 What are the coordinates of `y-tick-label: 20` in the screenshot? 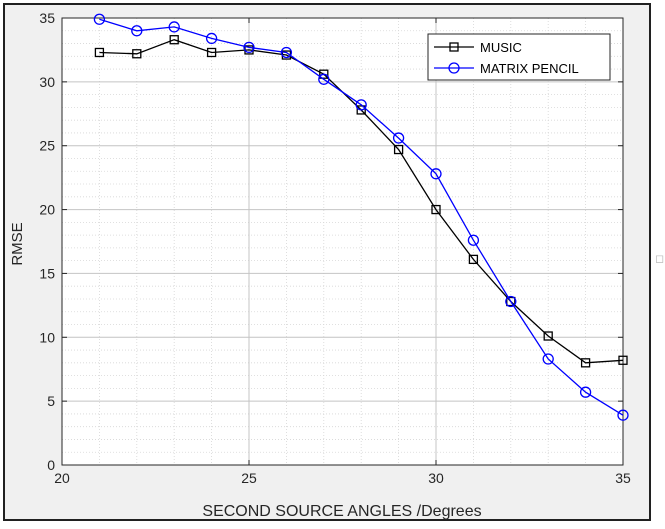 It's located at (47, 210).